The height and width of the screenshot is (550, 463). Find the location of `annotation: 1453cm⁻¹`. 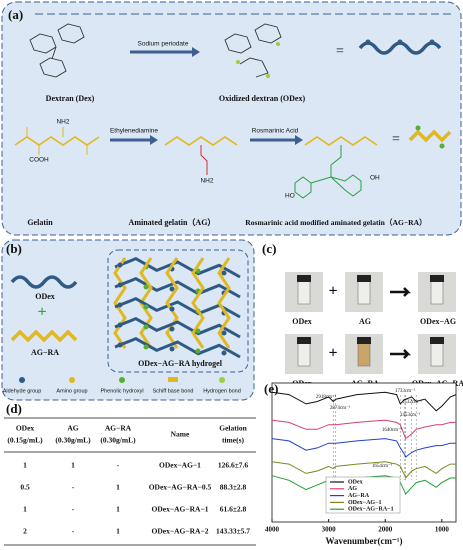

annotation: 1453cm⁻¹ is located at coordinates (410, 415).